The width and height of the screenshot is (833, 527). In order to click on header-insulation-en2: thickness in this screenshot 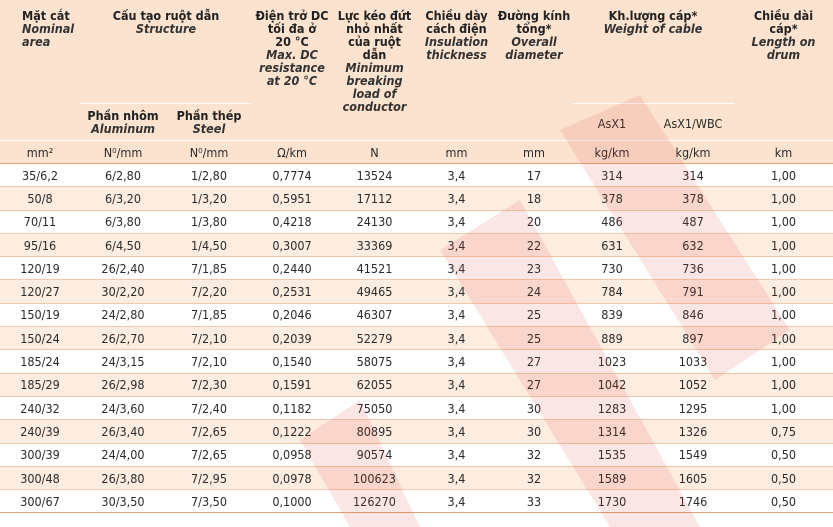, I will do `click(456, 54)`.